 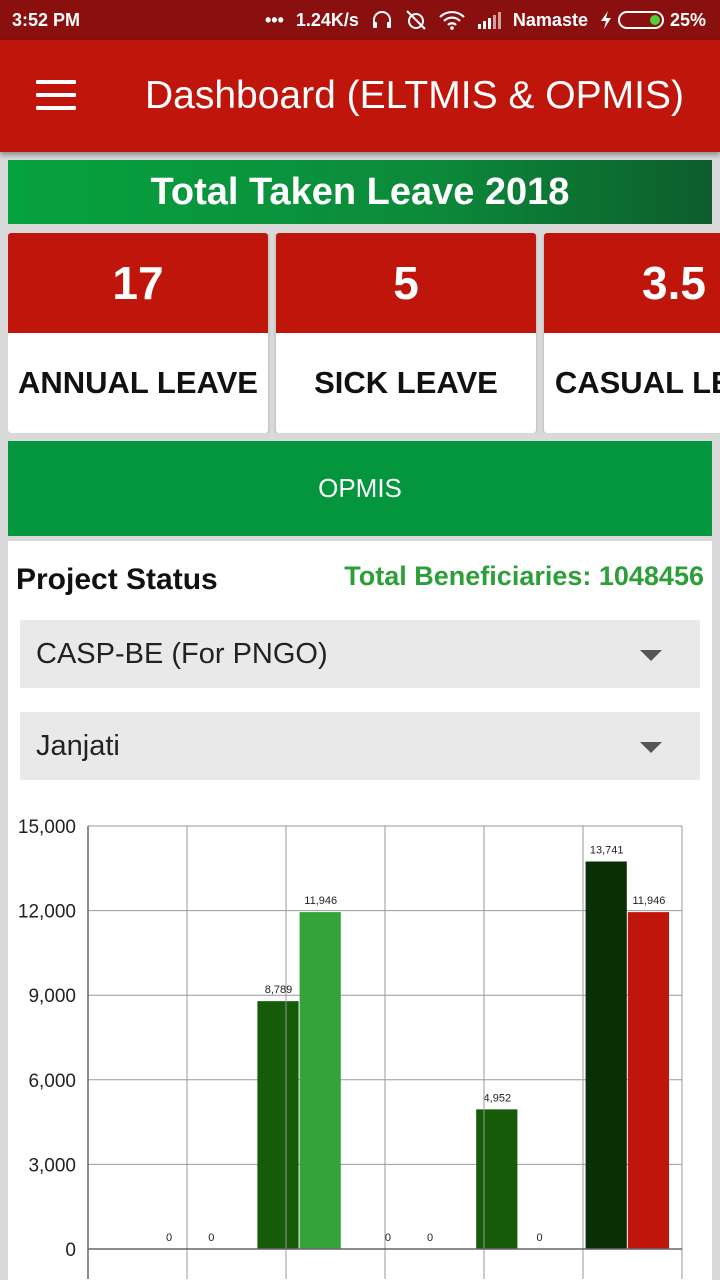 I want to click on group-select: Janjati, so click(x=360, y=746).